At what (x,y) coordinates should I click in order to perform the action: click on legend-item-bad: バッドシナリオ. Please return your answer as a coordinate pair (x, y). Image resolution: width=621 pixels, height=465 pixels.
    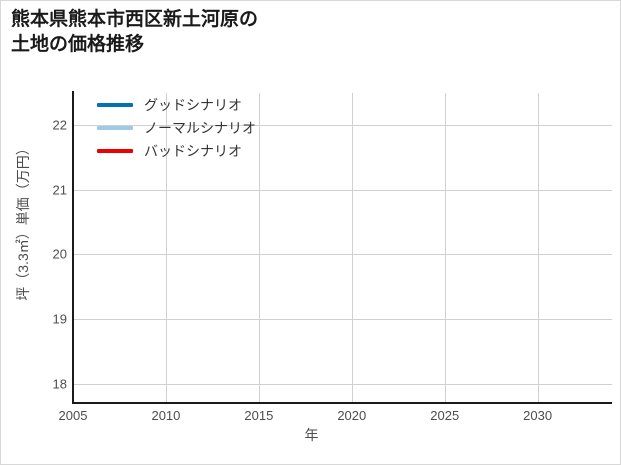
    Looking at the image, I should click on (197, 150).